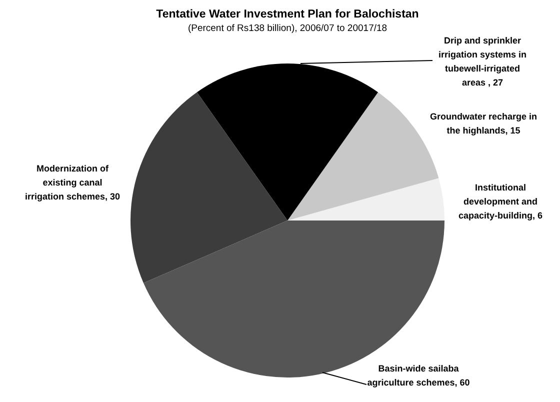 This screenshot has height=402, width=560. I want to click on slice-label: Institutional development and capacity-building, 6, so click(500, 201).